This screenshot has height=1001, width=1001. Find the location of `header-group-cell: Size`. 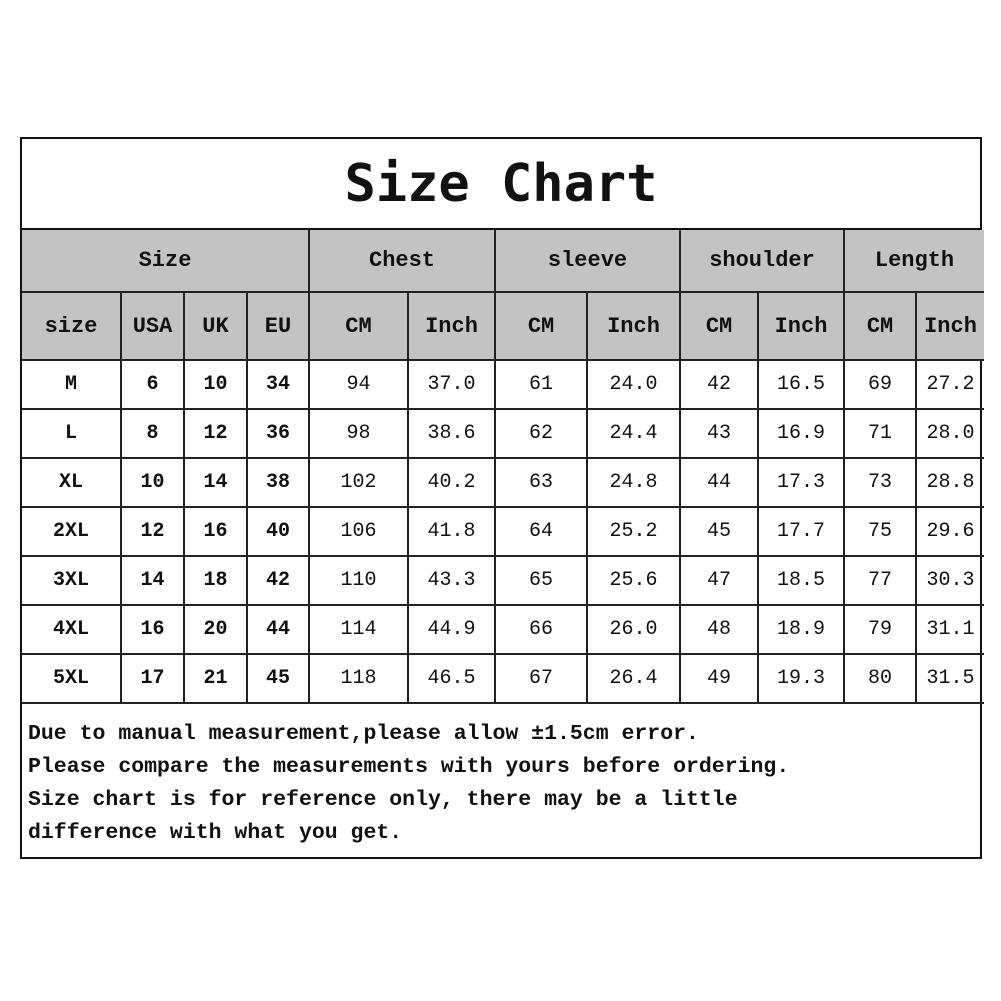

header-group-cell: Size is located at coordinates (166, 261).